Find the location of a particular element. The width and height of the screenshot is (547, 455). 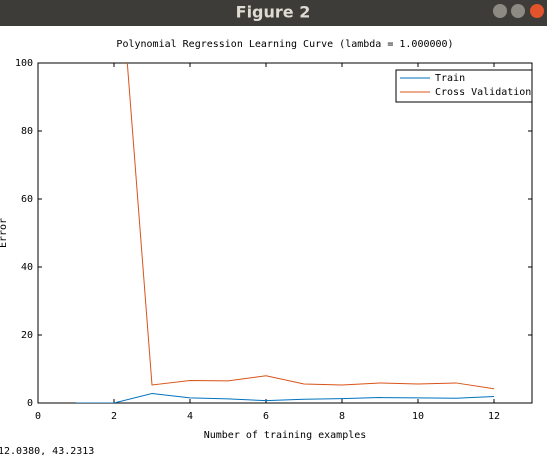

x-tick-label: 10 is located at coordinates (418, 416).